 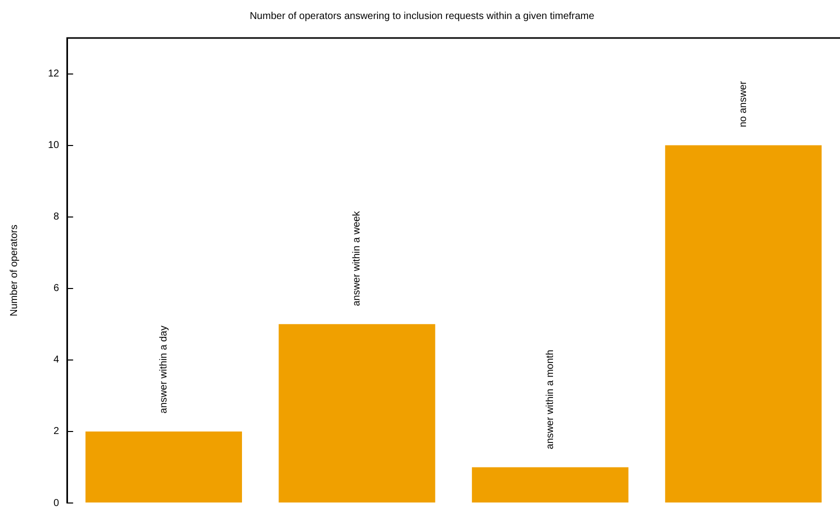 What do you see at coordinates (57, 288) in the screenshot?
I see `y-tick-label: 6` at bounding box center [57, 288].